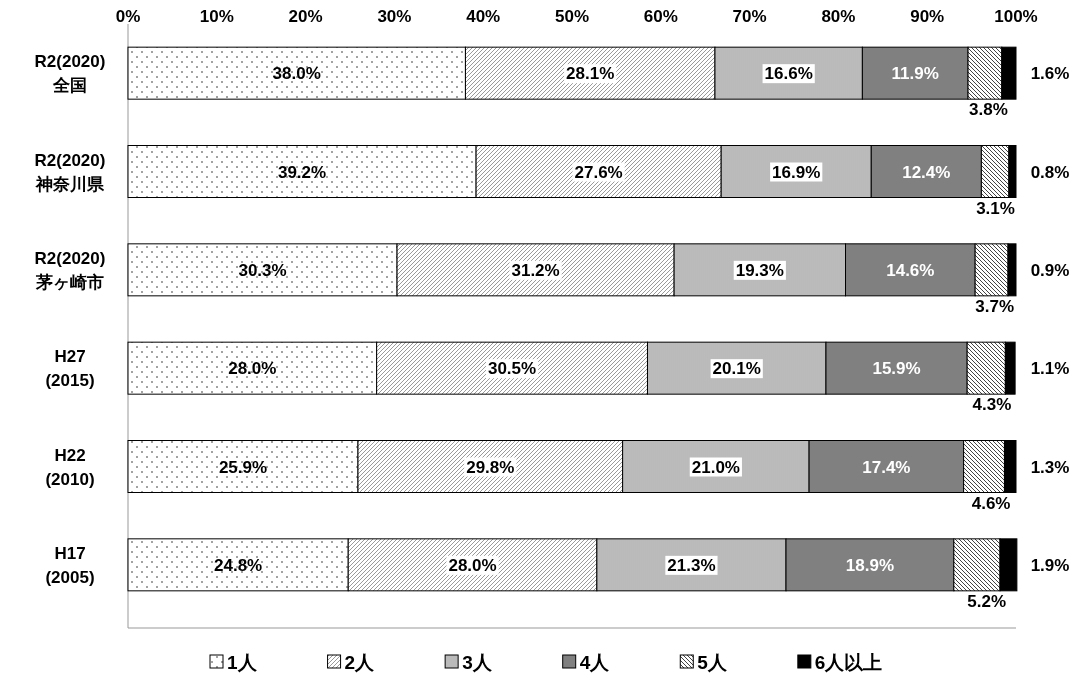 Image resolution: width=1083 pixels, height=677 pixels. Describe the element at coordinates (988, 110) in the screenshot. I see `data-label: 3.8%` at that location.